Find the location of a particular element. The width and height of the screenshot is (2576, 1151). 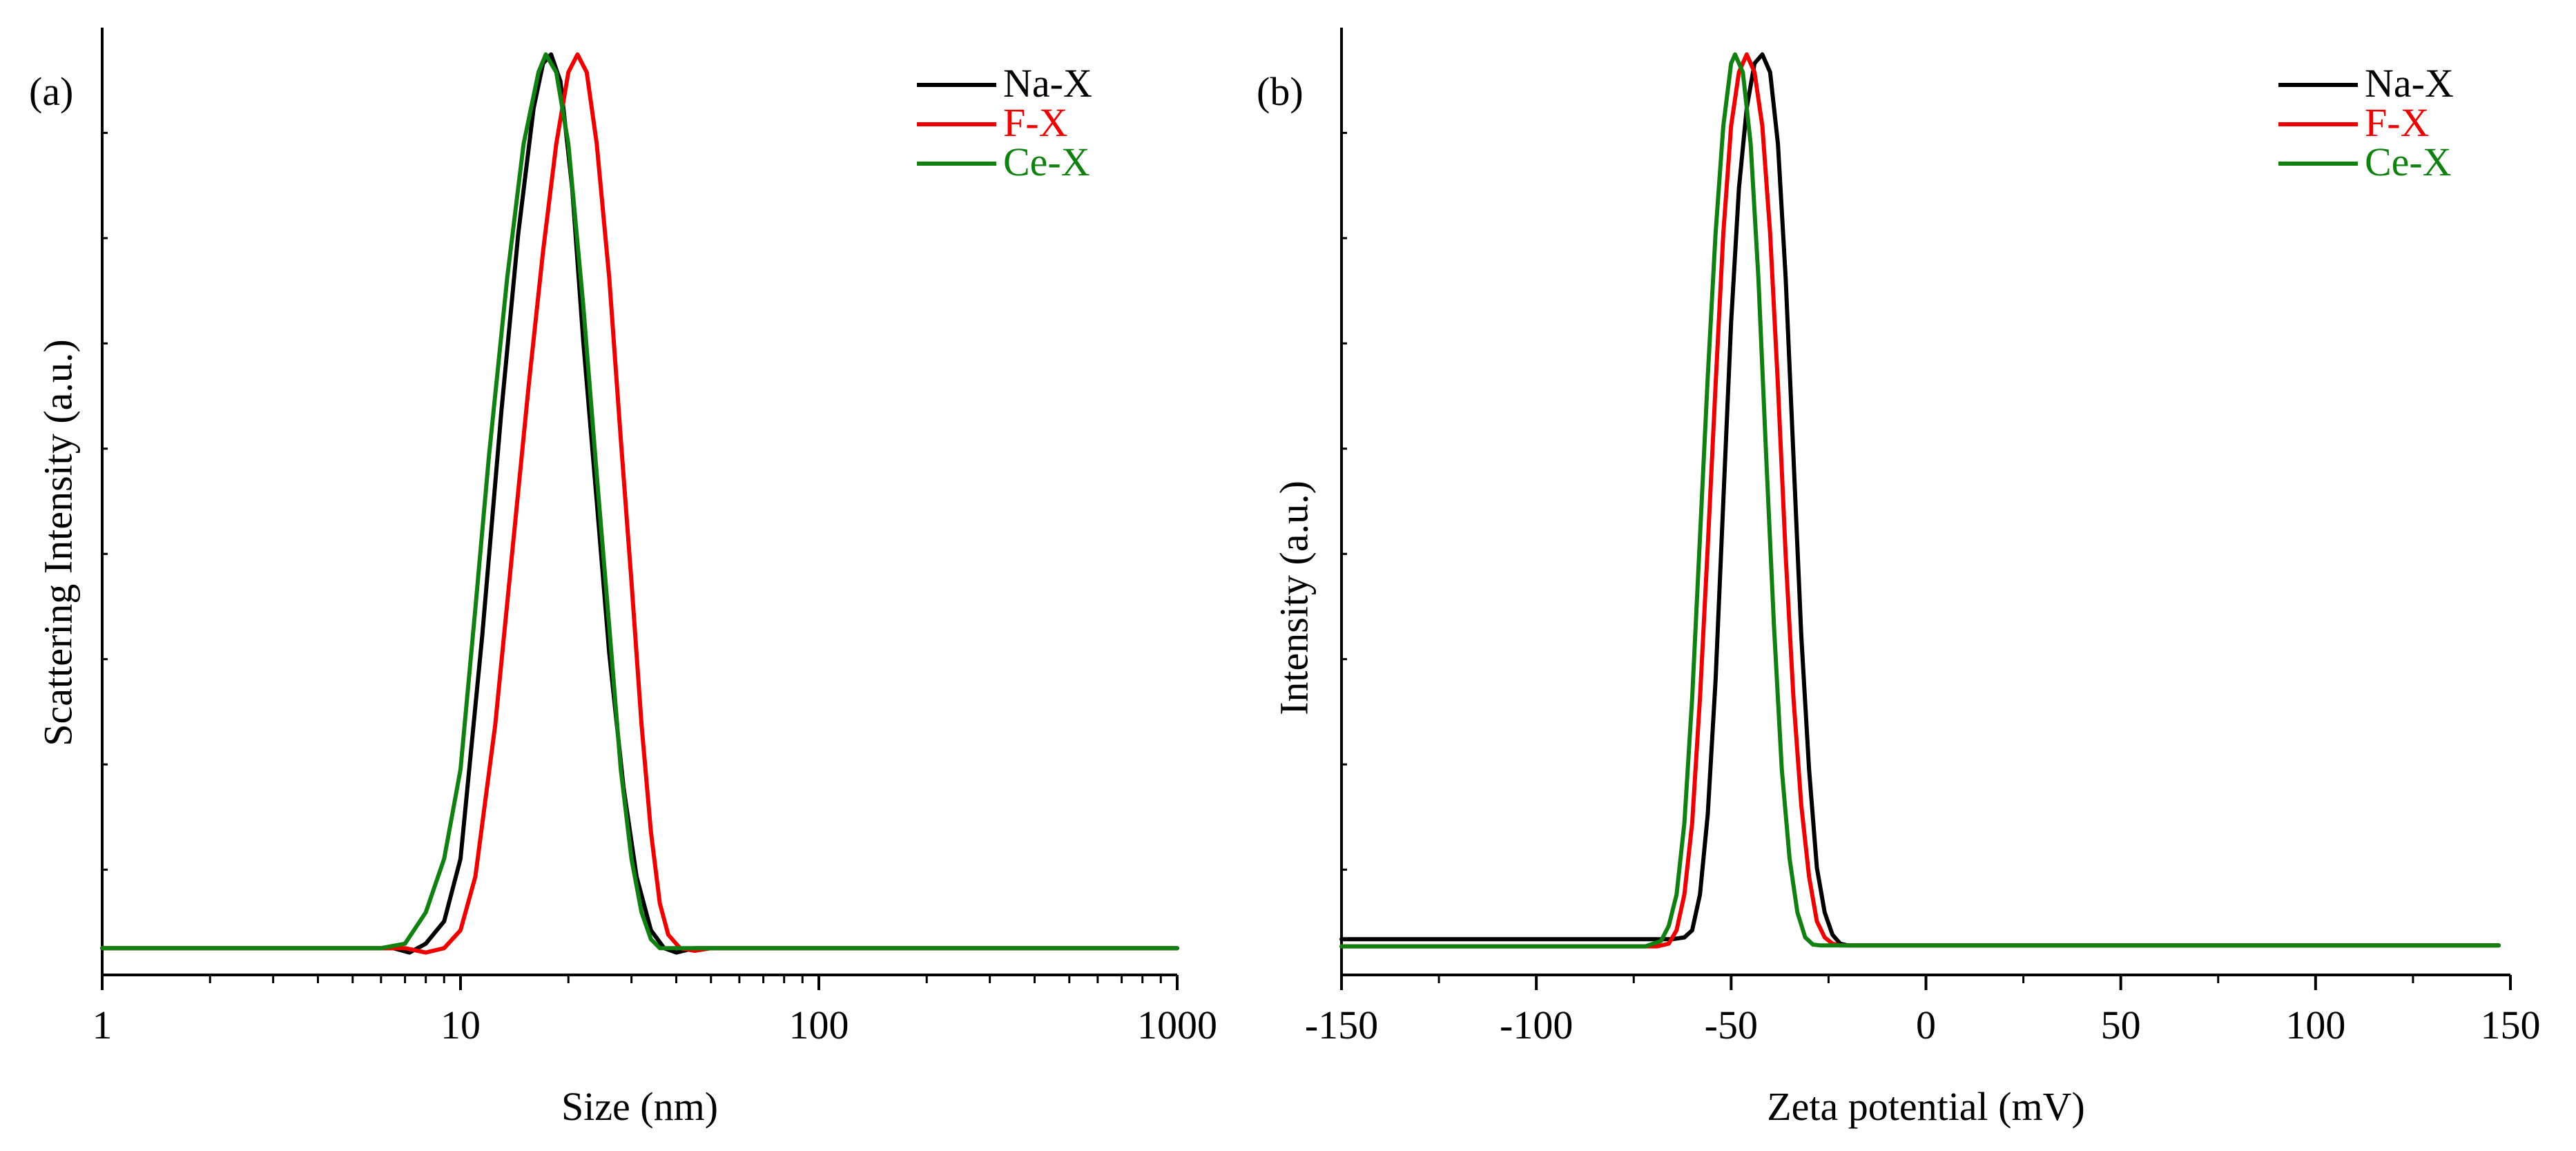

panel-a-label: (a) is located at coordinates (51, 91).